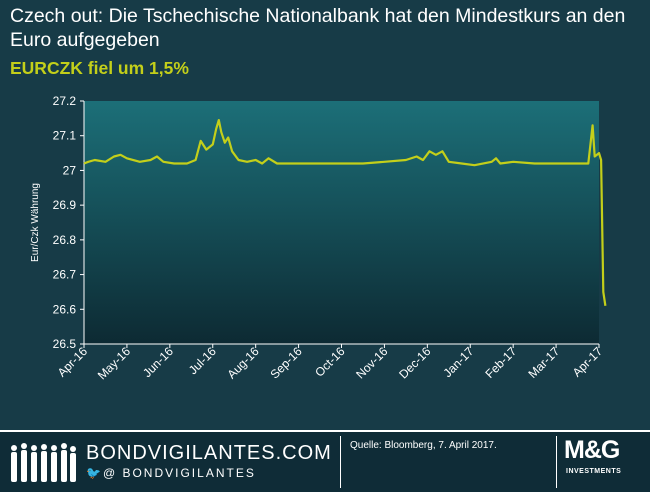 This screenshot has width=650, height=492. What do you see at coordinates (158, 362) in the screenshot?
I see `x-tick-label: Jun-16` at bounding box center [158, 362].